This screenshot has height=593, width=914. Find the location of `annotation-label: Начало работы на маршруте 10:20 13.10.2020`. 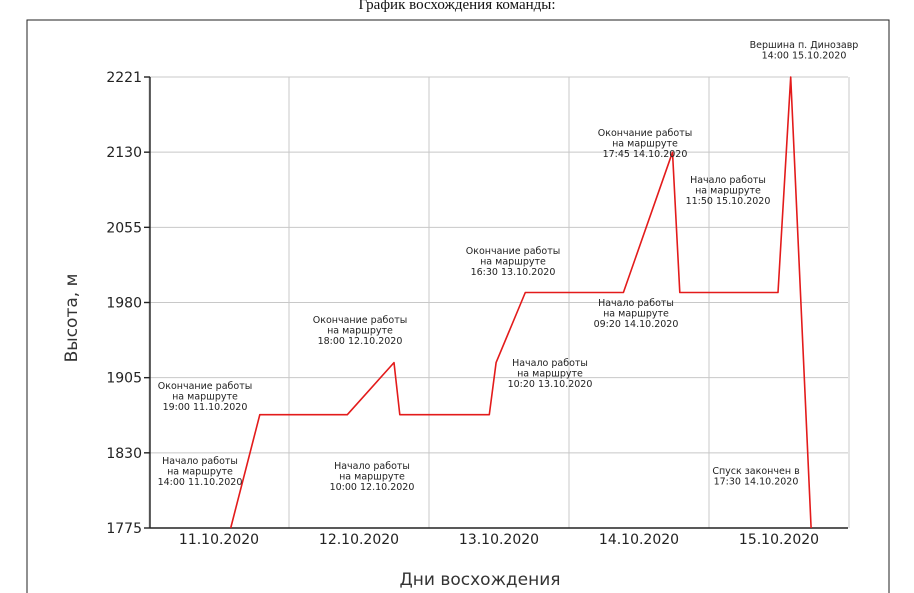

annotation-label: Начало работы на маршруте 10:20 13.10.2020 is located at coordinates (550, 374).